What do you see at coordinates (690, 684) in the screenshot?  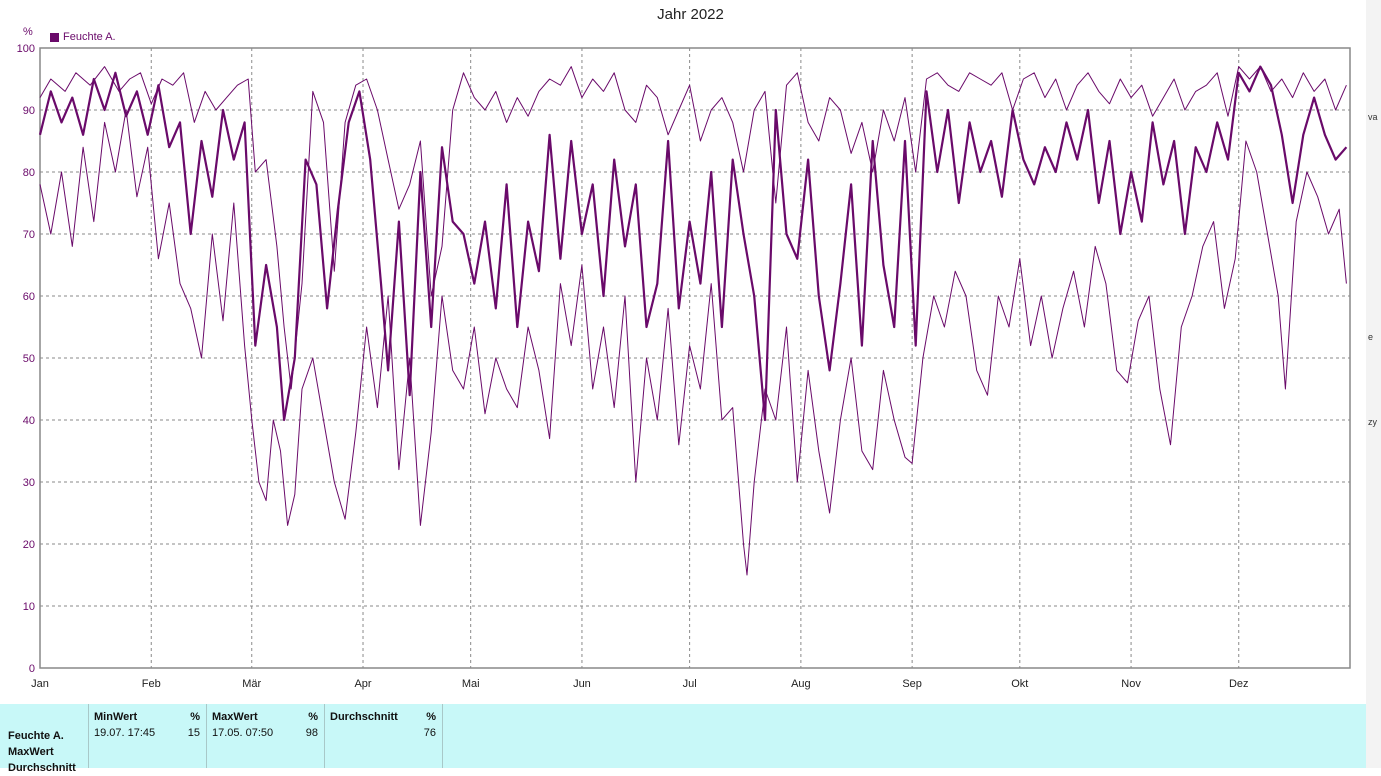 I see `x-tick-label: Jul` at bounding box center [690, 684].